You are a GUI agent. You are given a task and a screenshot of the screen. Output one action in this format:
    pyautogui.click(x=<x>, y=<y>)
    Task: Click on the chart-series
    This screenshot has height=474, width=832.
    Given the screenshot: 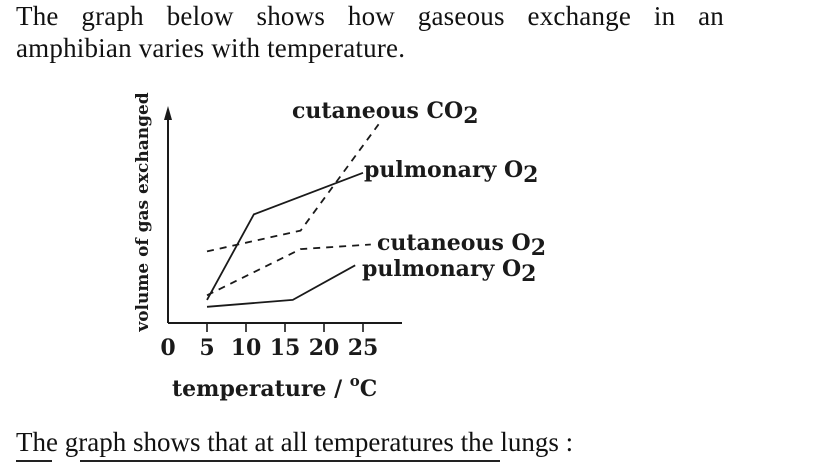 What is the action you would take?
    pyautogui.click(x=293, y=215)
    